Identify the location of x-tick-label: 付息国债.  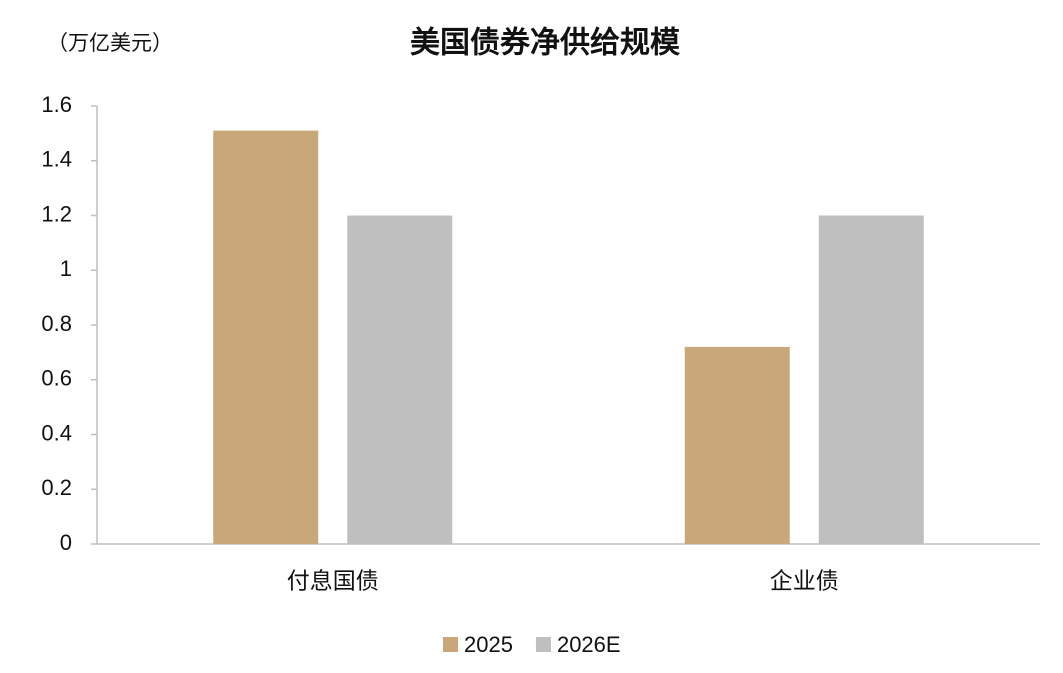
(333, 582).